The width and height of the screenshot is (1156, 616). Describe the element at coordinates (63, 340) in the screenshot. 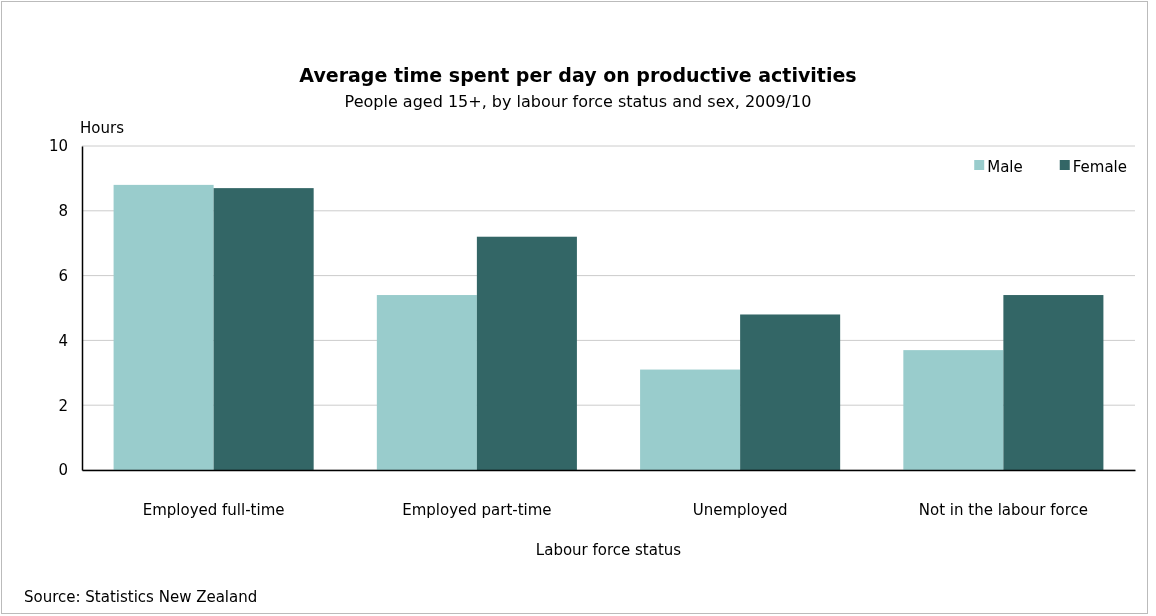

I see `y-tick-label: 4` at that location.